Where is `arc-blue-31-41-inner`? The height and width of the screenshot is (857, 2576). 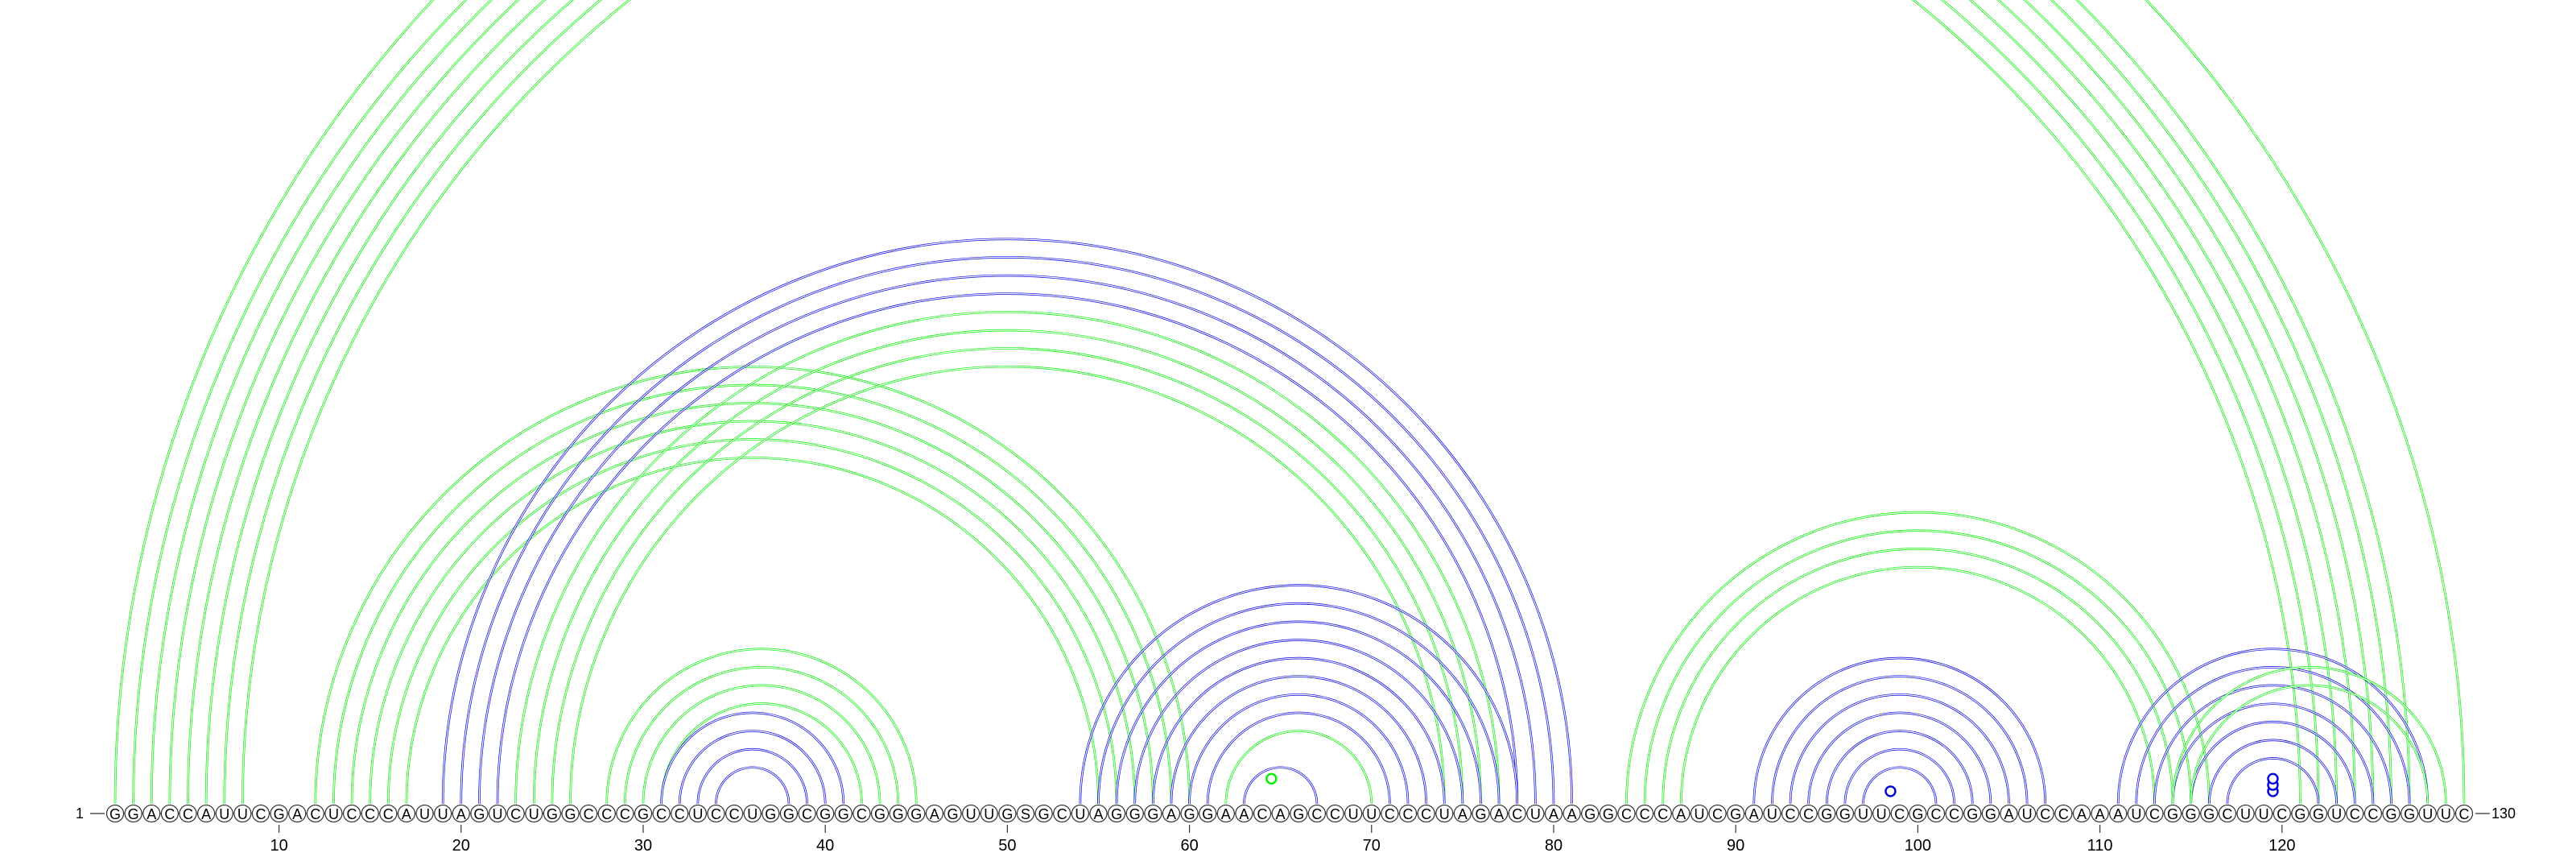 arc-blue-31-41-inner is located at coordinates (752, 758).